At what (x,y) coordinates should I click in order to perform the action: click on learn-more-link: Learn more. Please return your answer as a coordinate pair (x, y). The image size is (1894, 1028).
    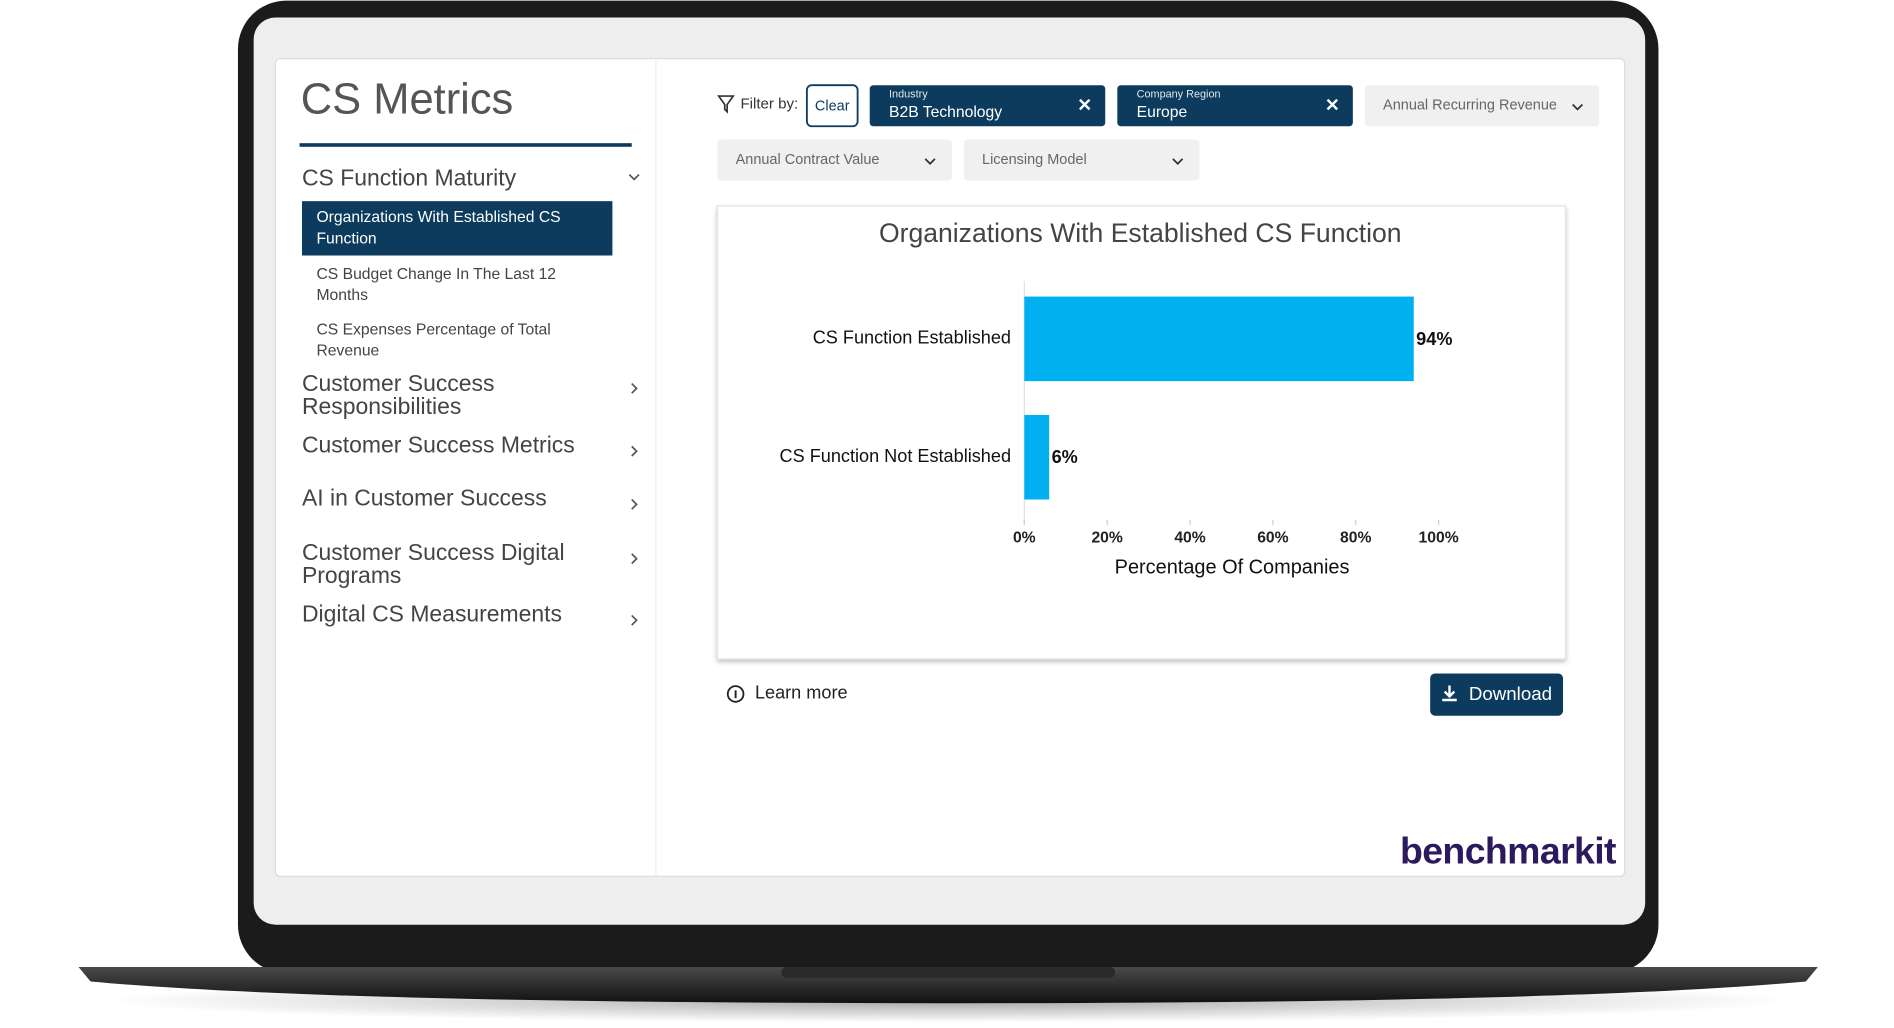
    Looking at the image, I should click on (801, 693).